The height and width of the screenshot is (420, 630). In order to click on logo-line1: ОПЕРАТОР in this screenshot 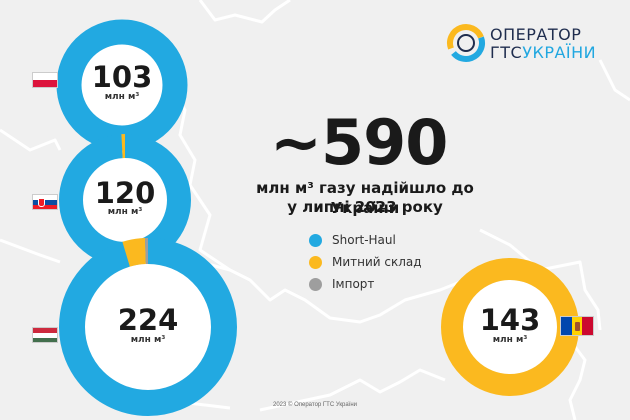, I will do `click(536, 34)`.